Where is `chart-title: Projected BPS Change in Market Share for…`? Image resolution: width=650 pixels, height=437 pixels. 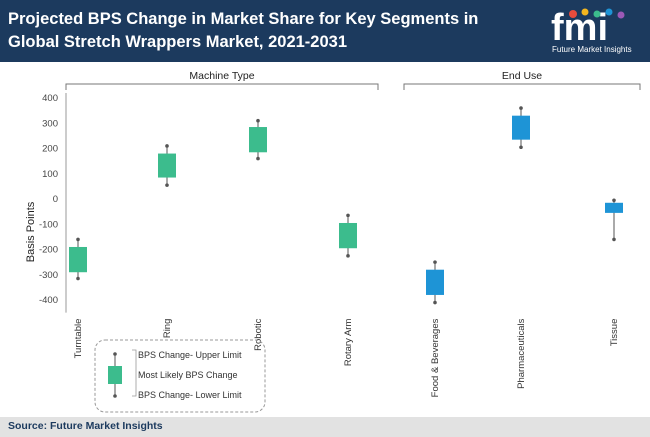
chart-title: Projected BPS Change in Market Share for… is located at coordinates (243, 30).